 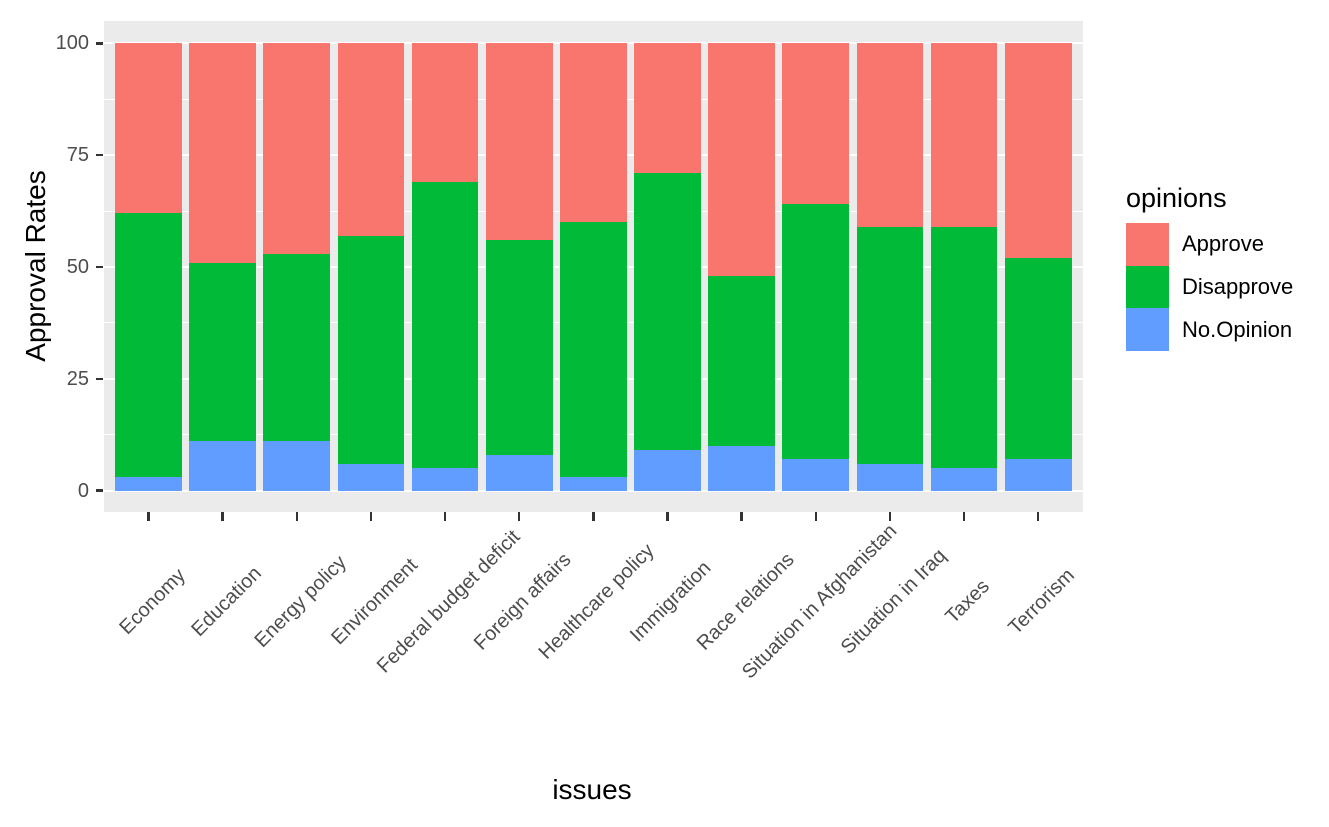 What do you see at coordinates (72, 43) in the screenshot?
I see `y-axis-tick-label: 100` at bounding box center [72, 43].